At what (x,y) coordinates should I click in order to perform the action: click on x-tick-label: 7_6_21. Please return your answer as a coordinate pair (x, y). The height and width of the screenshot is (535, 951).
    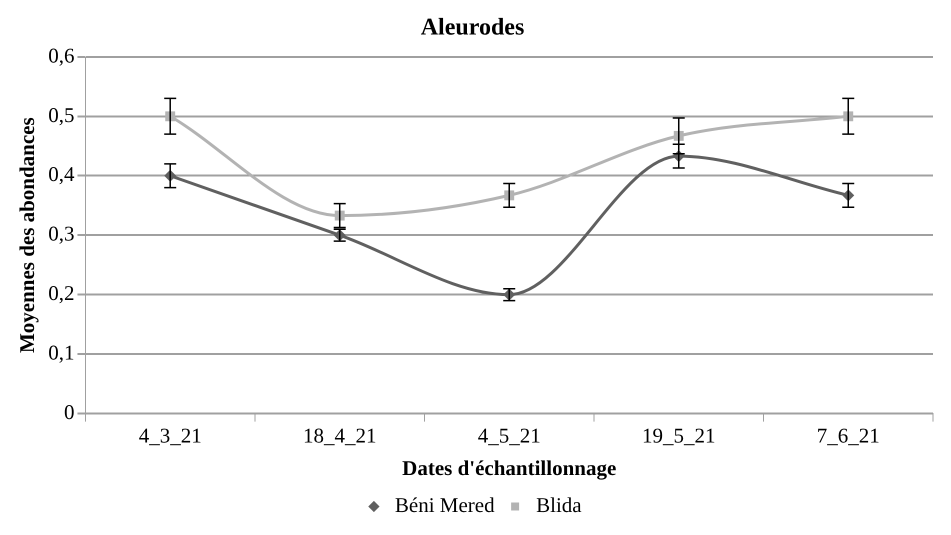
    Looking at the image, I should click on (848, 436).